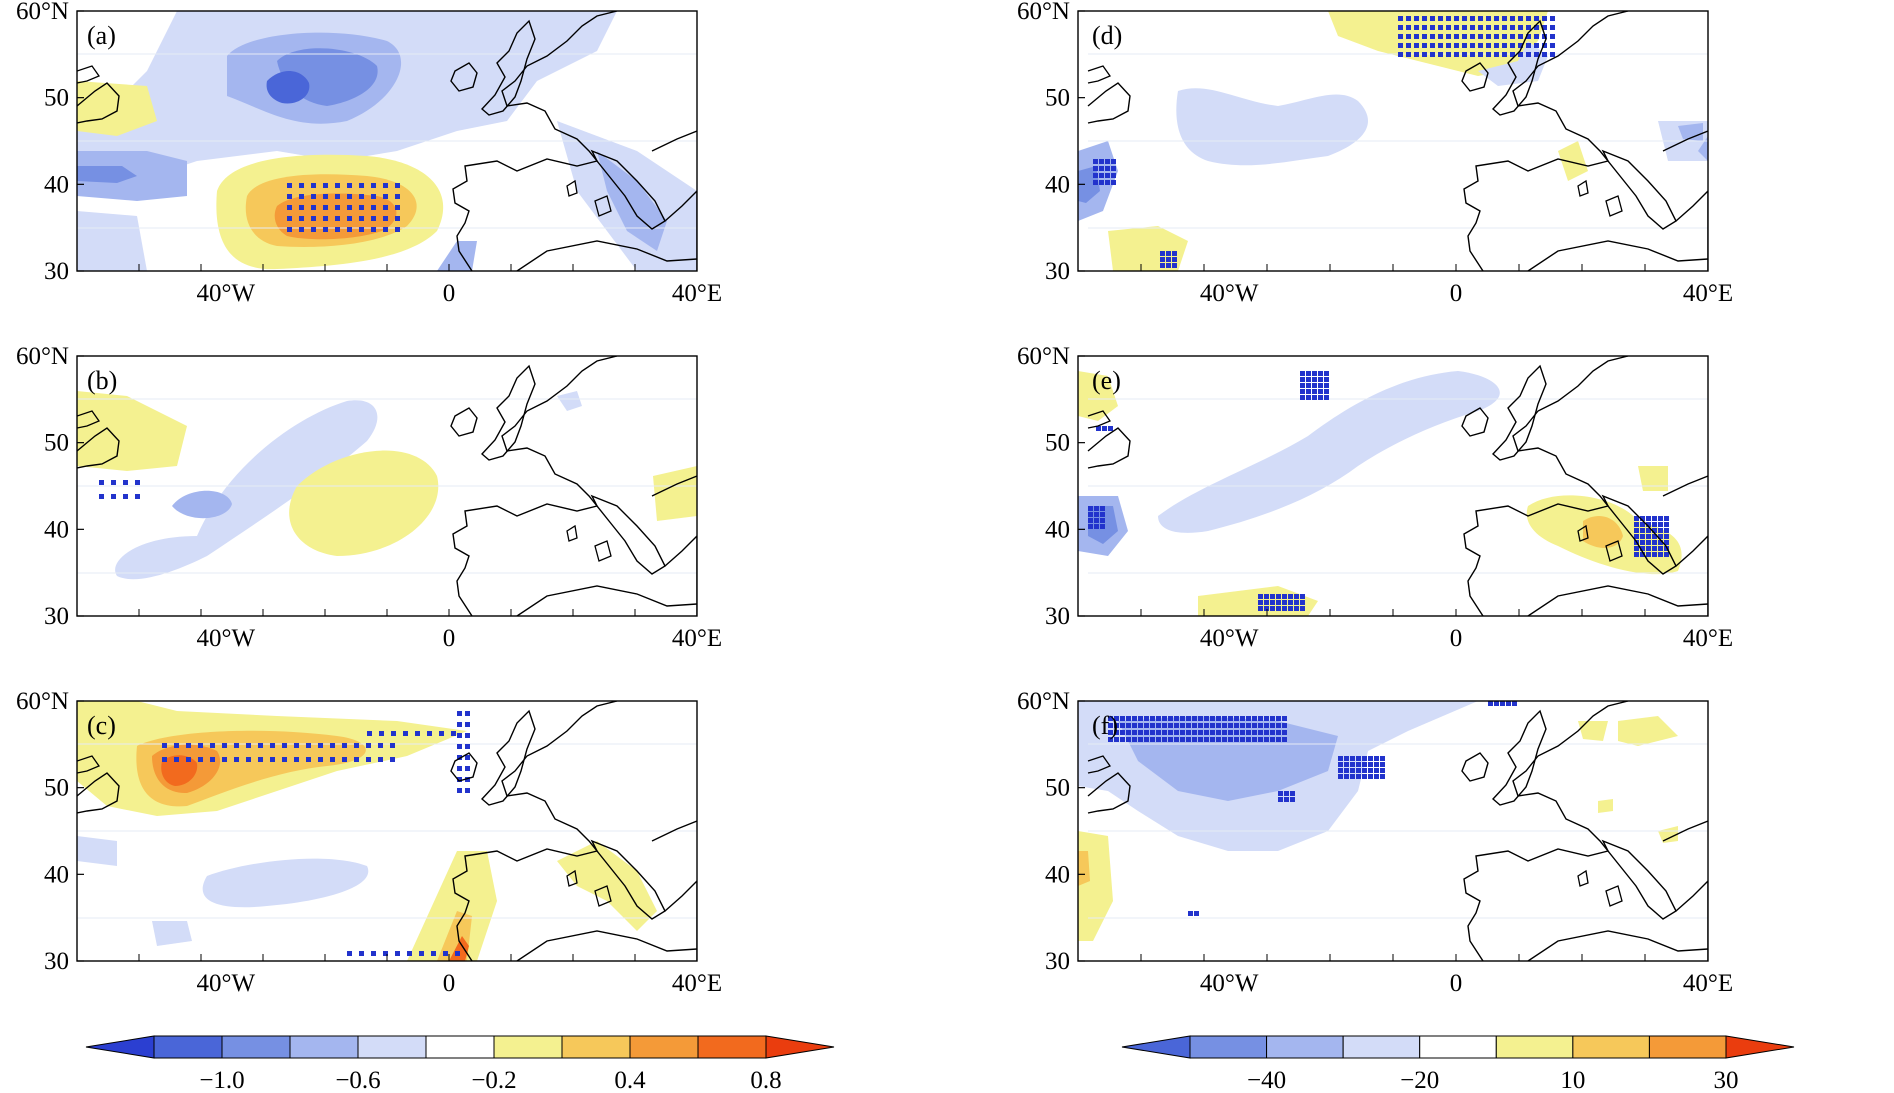 The height and width of the screenshot is (1093, 1894). I want to click on colorbar-label: 10, so click(1572, 1080).